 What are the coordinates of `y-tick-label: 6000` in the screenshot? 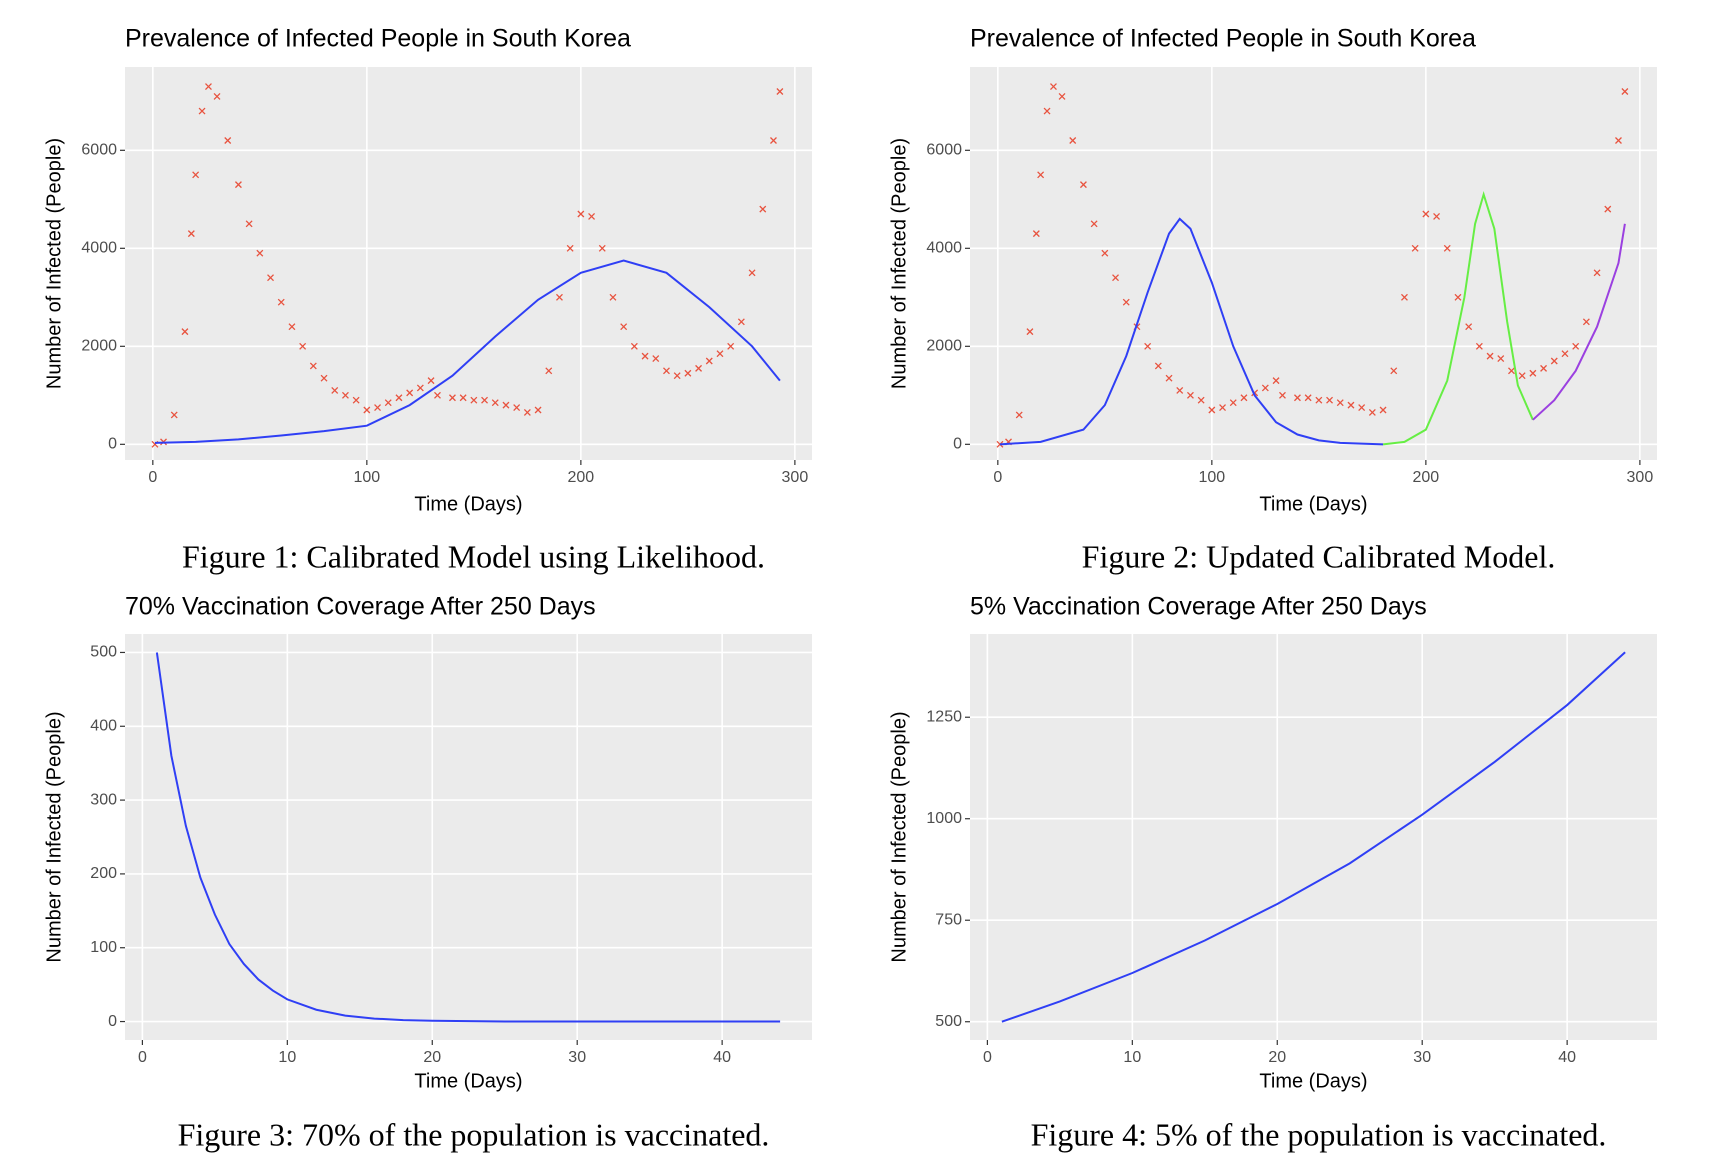 It's located at (99, 150).